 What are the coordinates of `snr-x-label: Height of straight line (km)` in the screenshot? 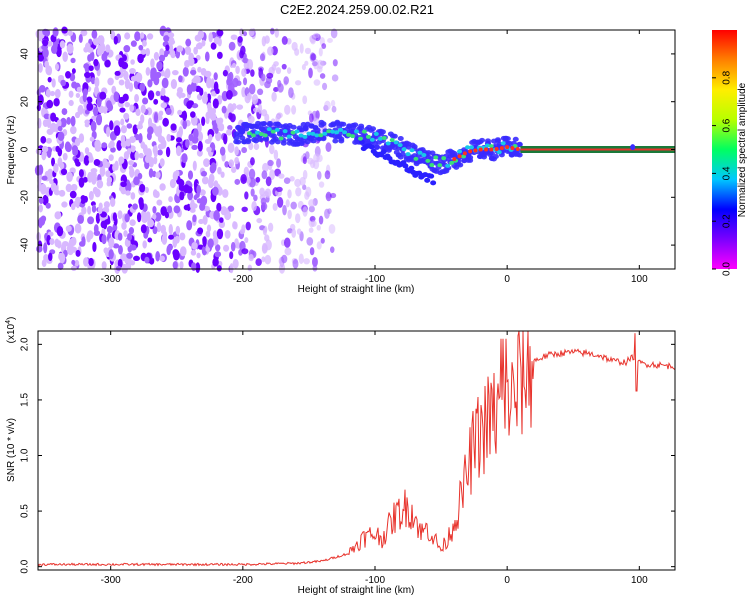 It's located at (356, 590).